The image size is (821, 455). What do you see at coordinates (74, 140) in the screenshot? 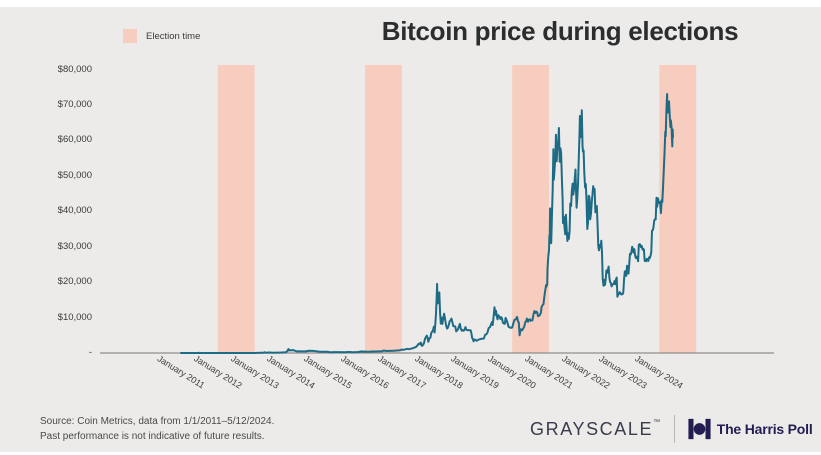
I see `y-tick-label: $60,000` at bounding box center [74, 140].